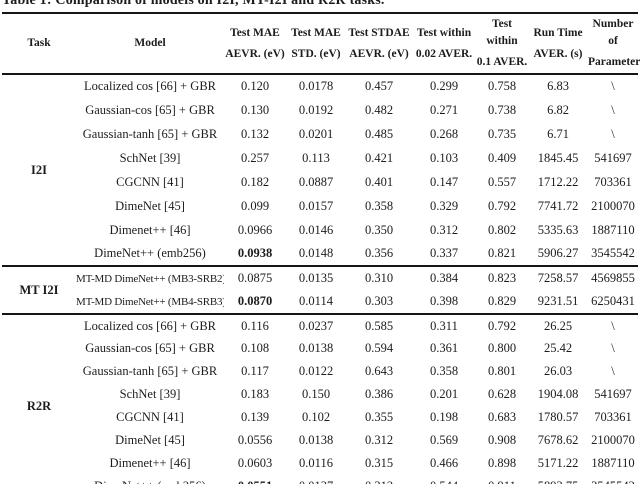  What do you see at coordinates (502, 463) in the screenshot?
I see `metric-cell: 0.898` at bounding box center [502, 463].